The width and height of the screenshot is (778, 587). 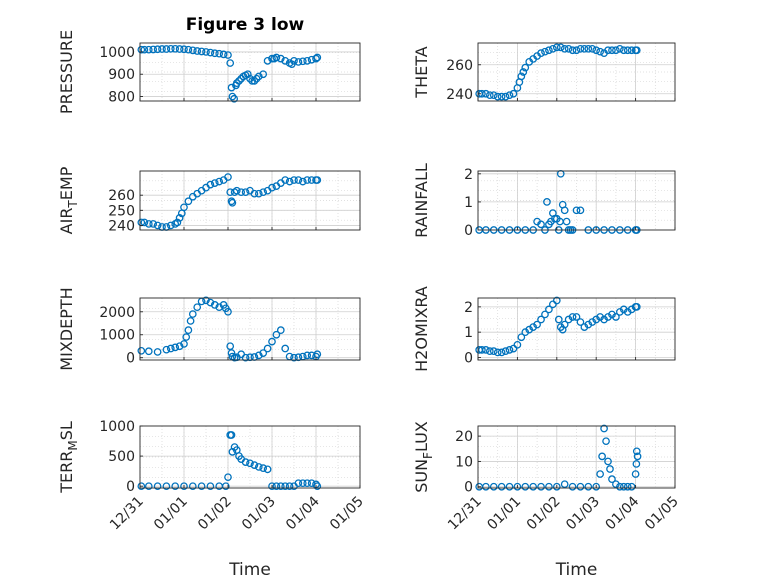 I want to click on y-axis-label: AIRTEMP, so click(x=68, y=200).